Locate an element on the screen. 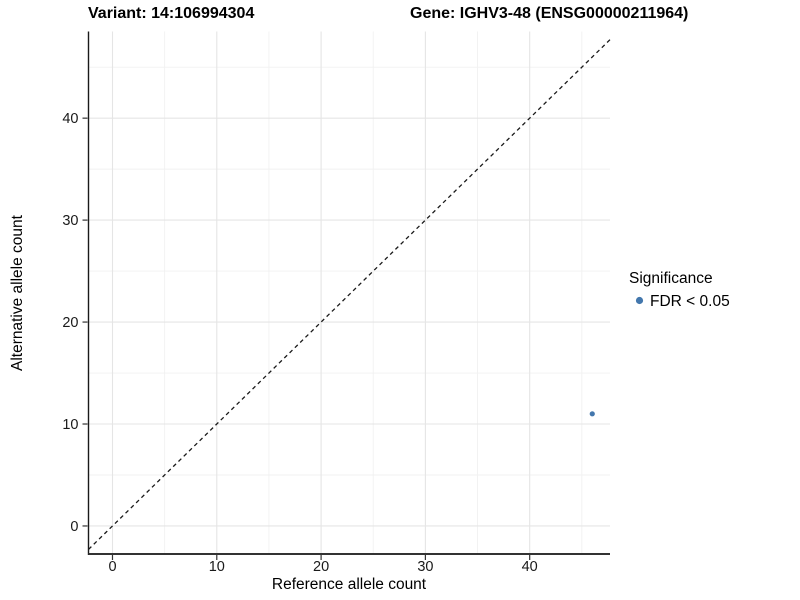 This screenshot has width=800, height=600. data-point is located at coordinates (592, 414).